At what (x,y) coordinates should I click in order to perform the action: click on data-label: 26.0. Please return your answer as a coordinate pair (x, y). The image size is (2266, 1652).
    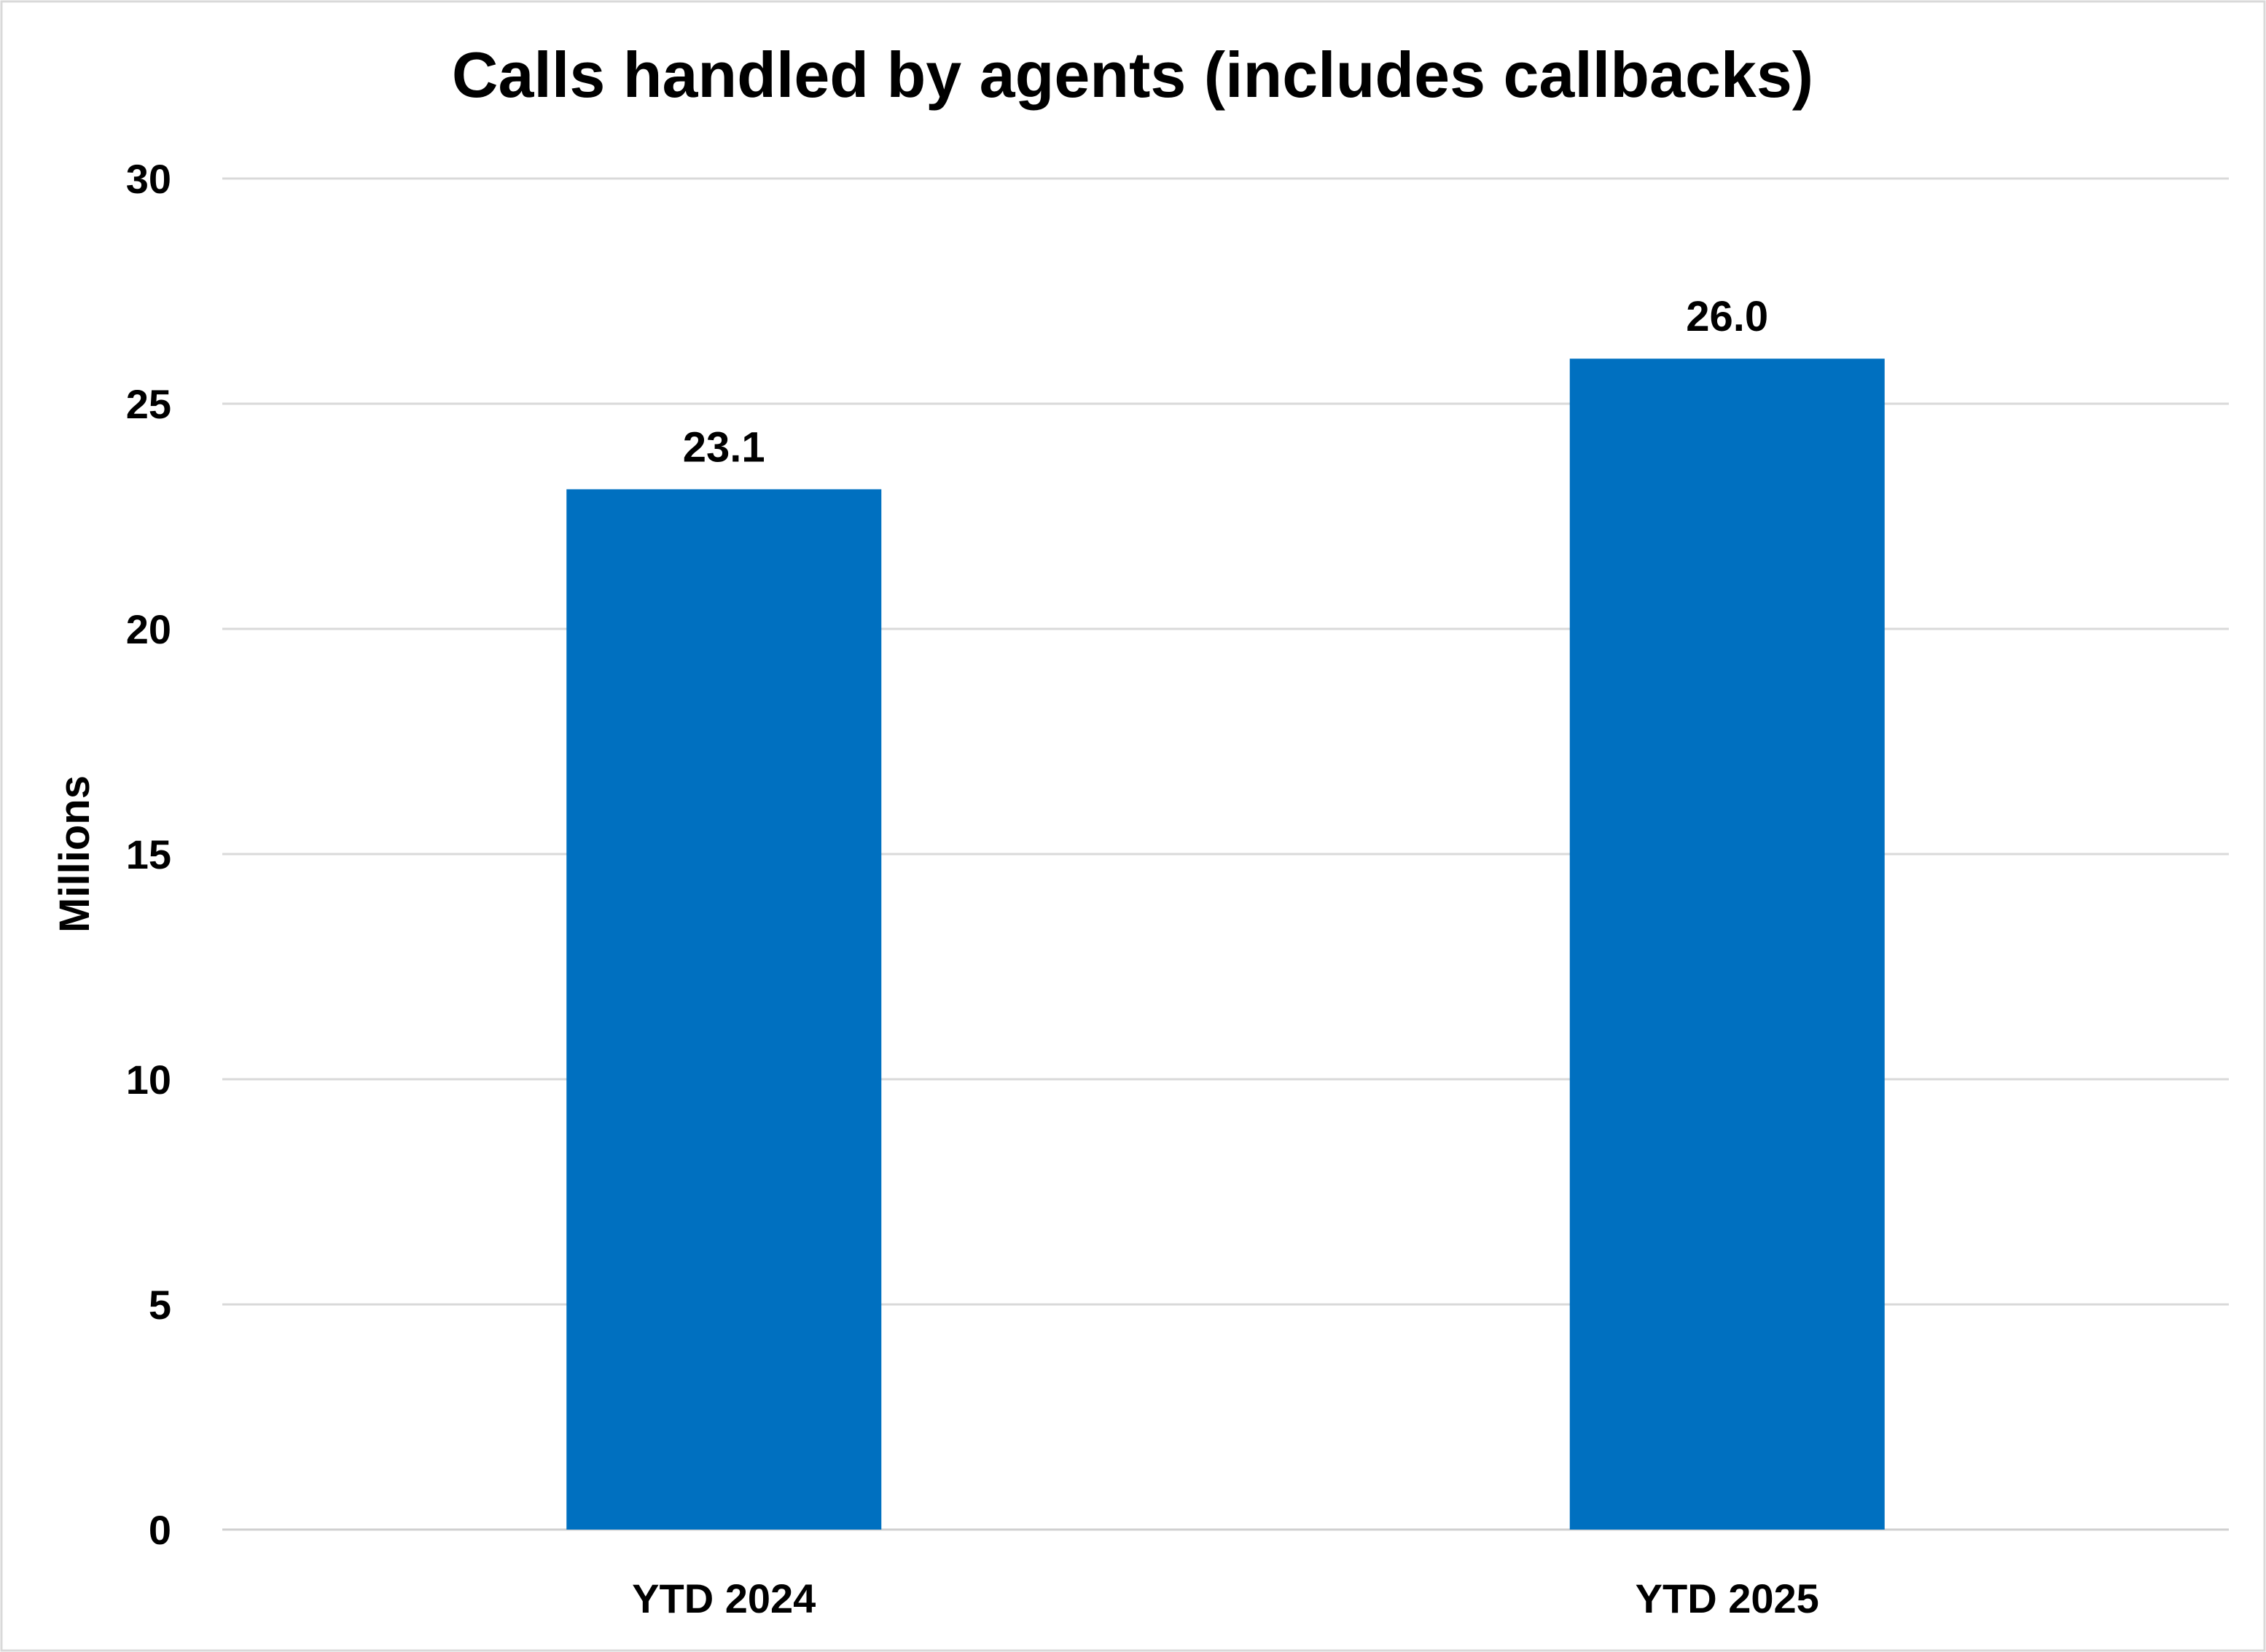
    Looking at the image, I should click on (1727, 316).